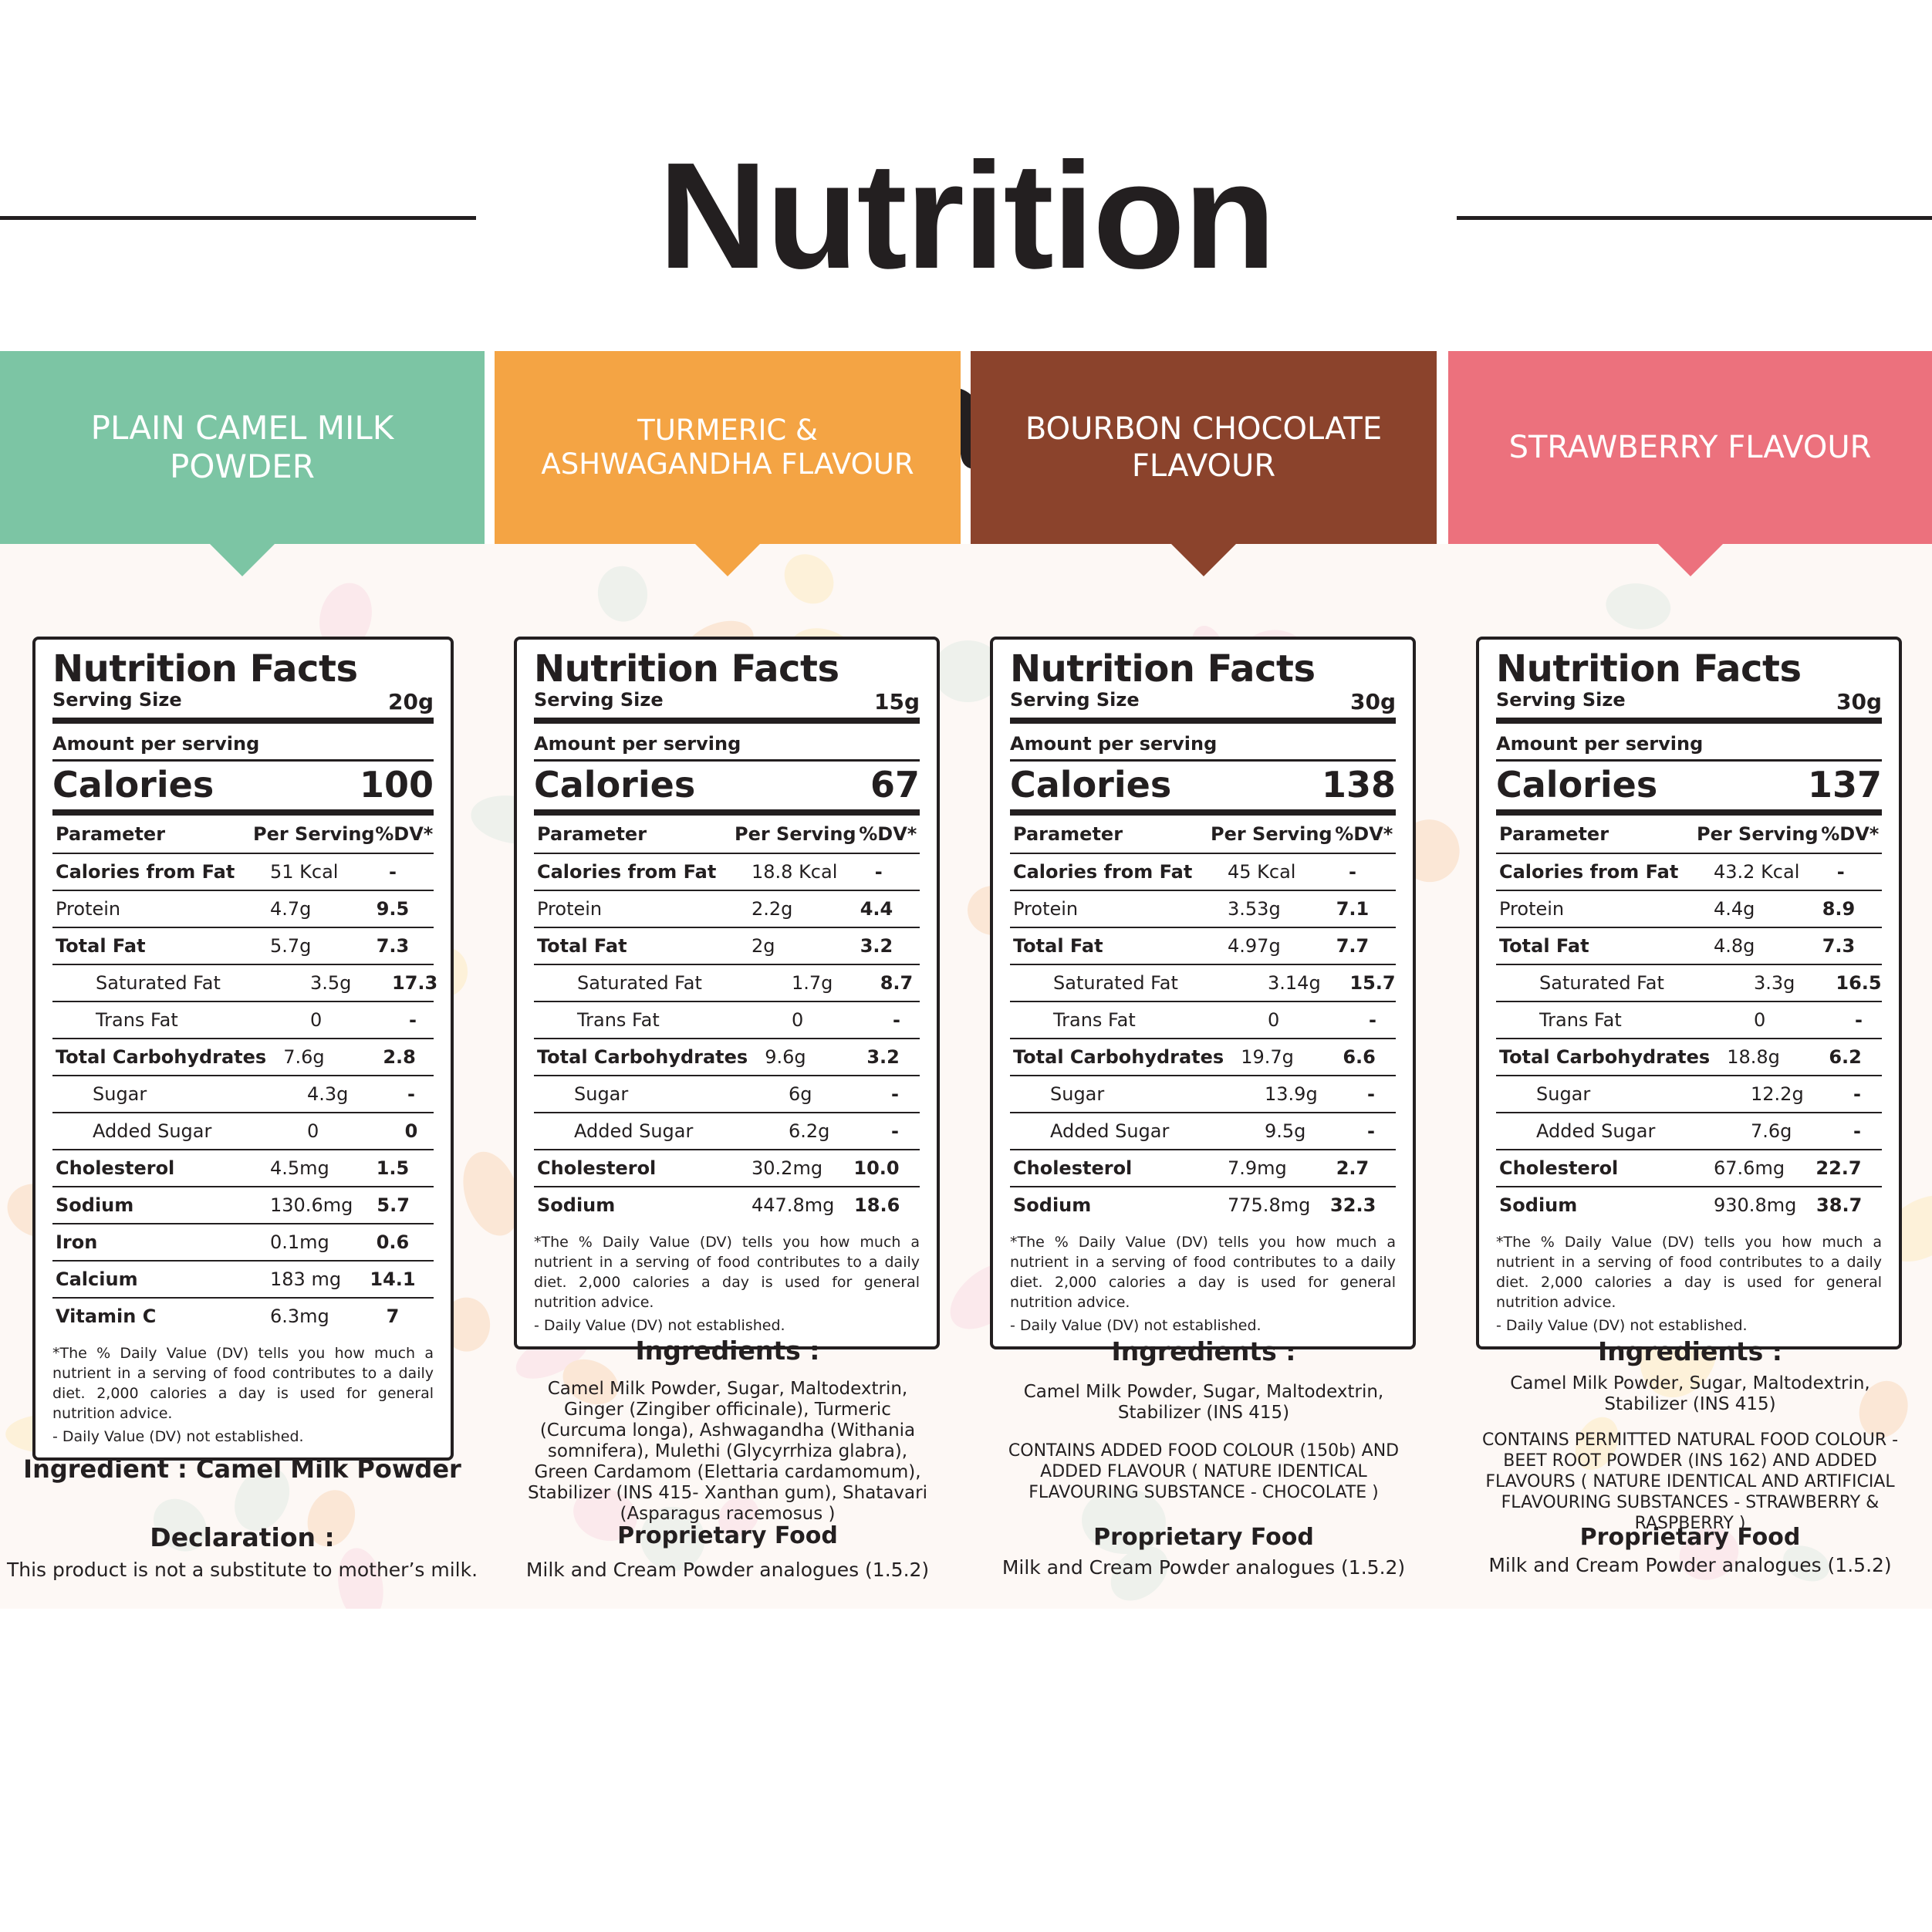  What do you see at coordinates (1838, 1168) in the screenshot?
I see `nutrient-dv: 22.7` at bounding box center [1838, 1168].